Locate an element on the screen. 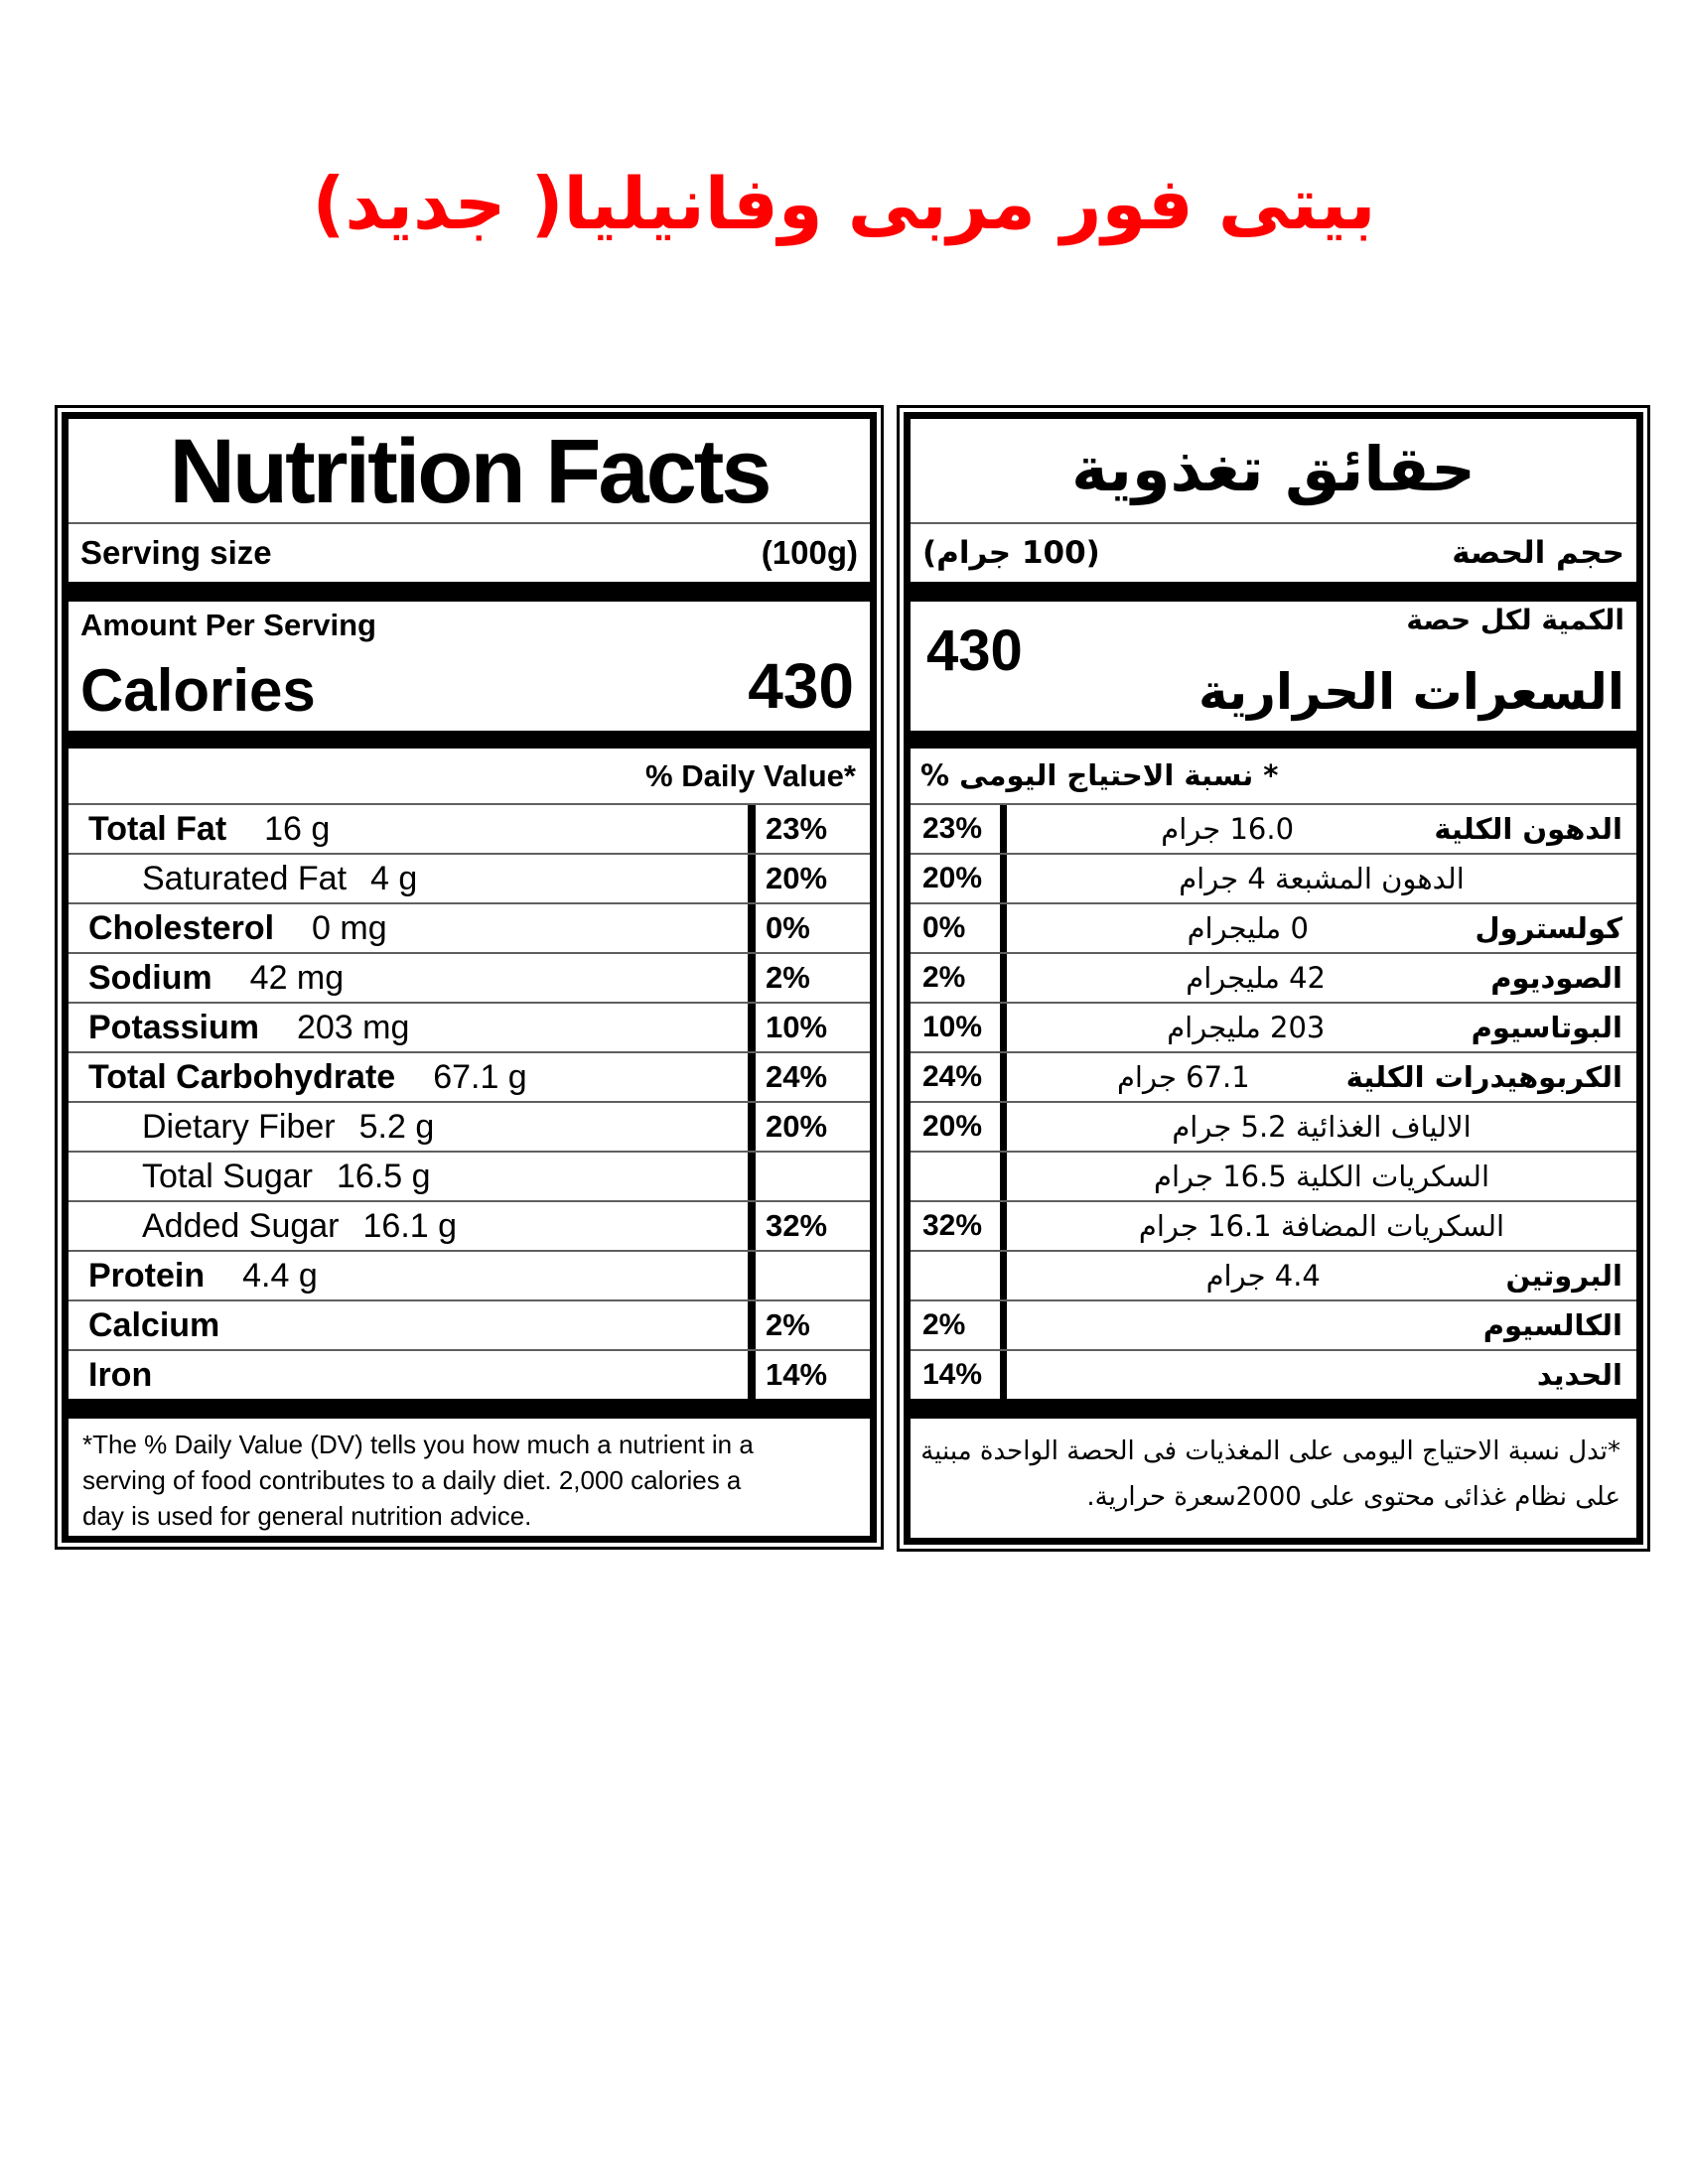  nutrient-row: Total Carbohydrate 67.1 g 24% is located at coordinates (469, 1076).